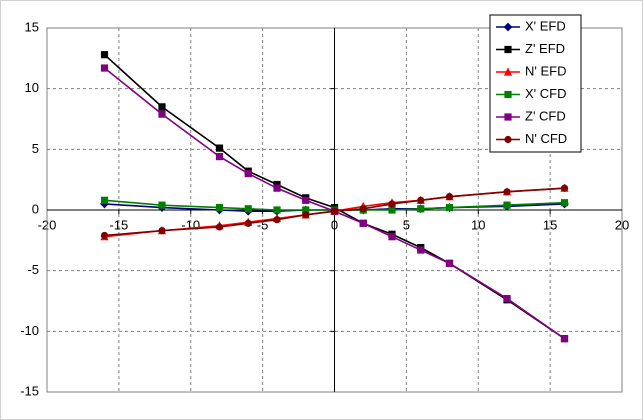  Describe the element at coordinates (32, 26) in the screenshot. I see `y-tick-label: 15` at that location.